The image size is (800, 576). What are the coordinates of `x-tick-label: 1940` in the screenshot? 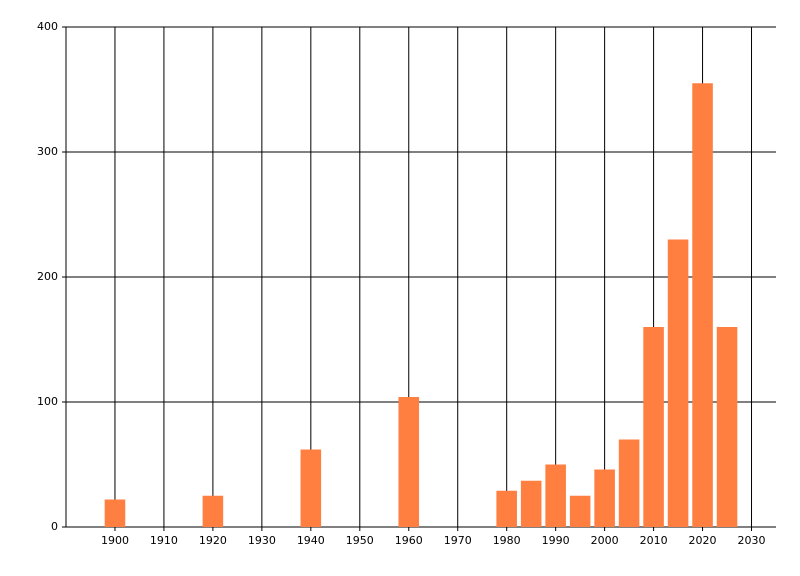 It's located at (311, 540).